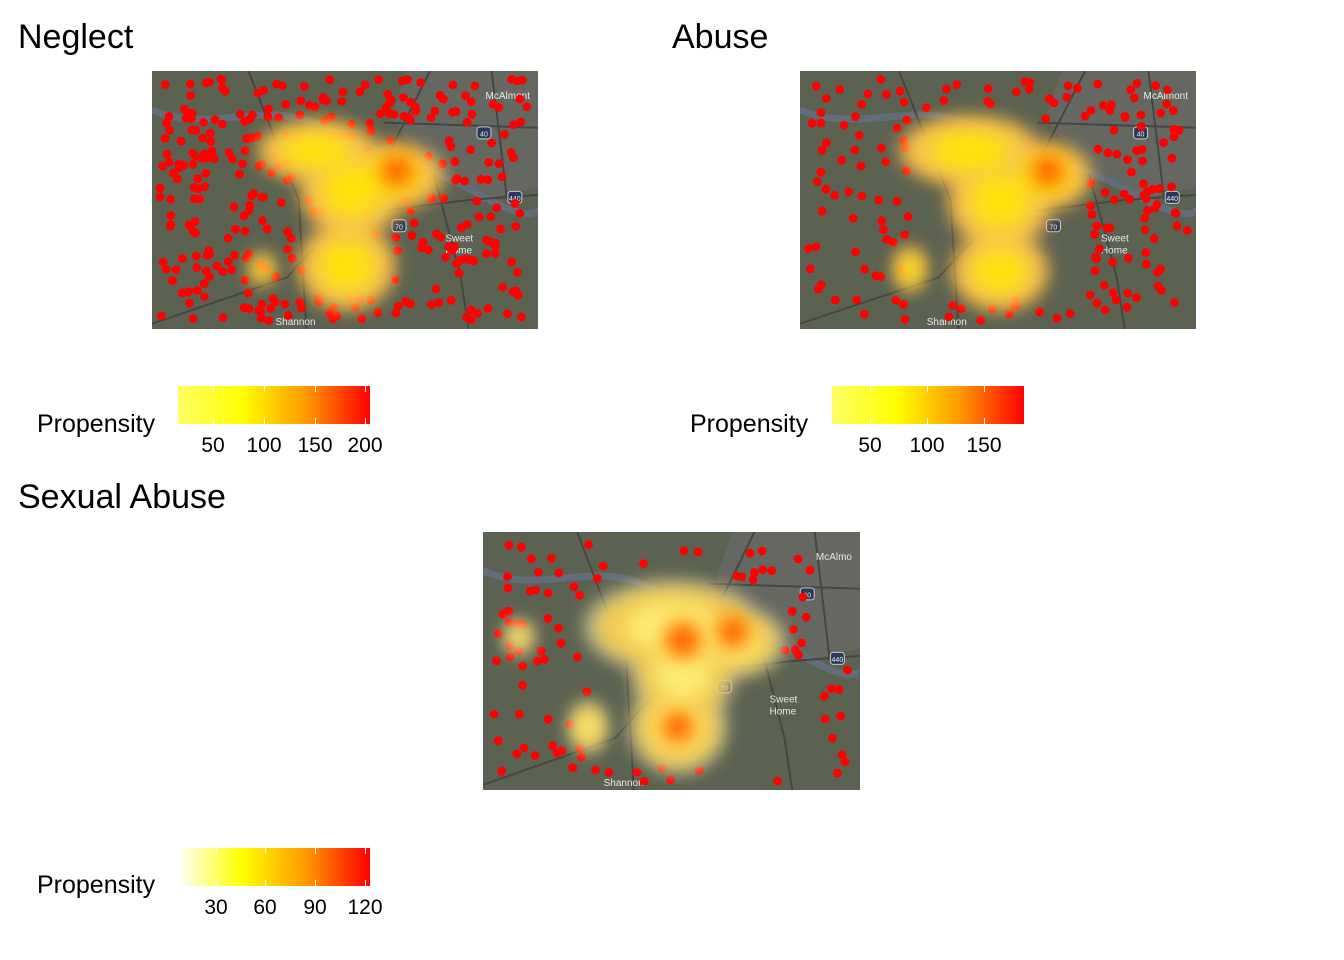  Describe the element at coordinates (274, 405) in the screenshot. I see `legend-colorbar-neglect` at that location.